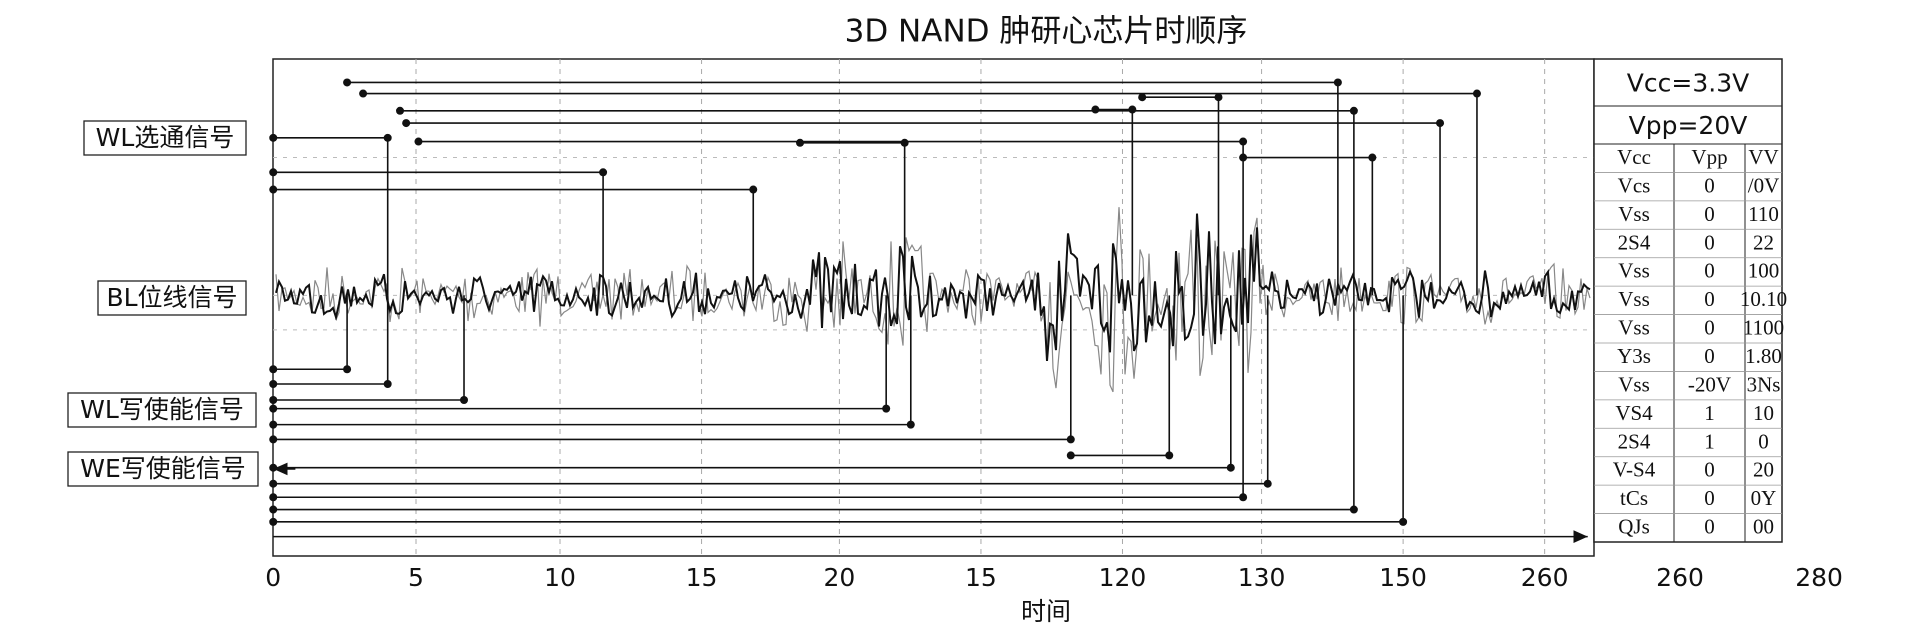  I want to click on table-cell: VS4, so click(1634, 413).